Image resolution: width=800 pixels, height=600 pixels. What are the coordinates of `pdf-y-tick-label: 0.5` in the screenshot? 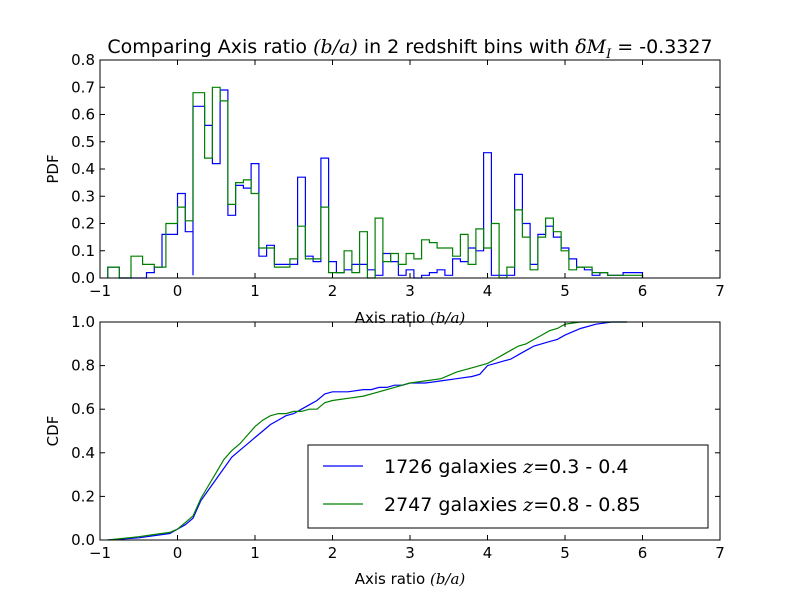 It's located at (83, 142).